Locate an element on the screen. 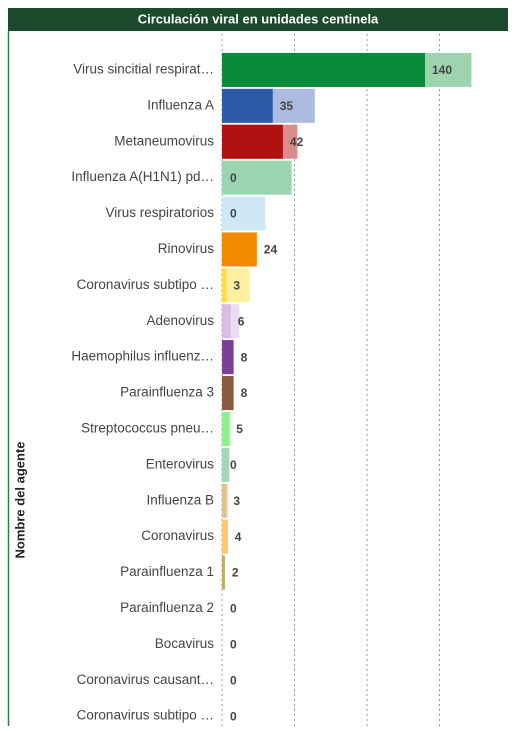 This screenshot has width=516, height=731. value-label: 6 is located at coordinates (241, 321).